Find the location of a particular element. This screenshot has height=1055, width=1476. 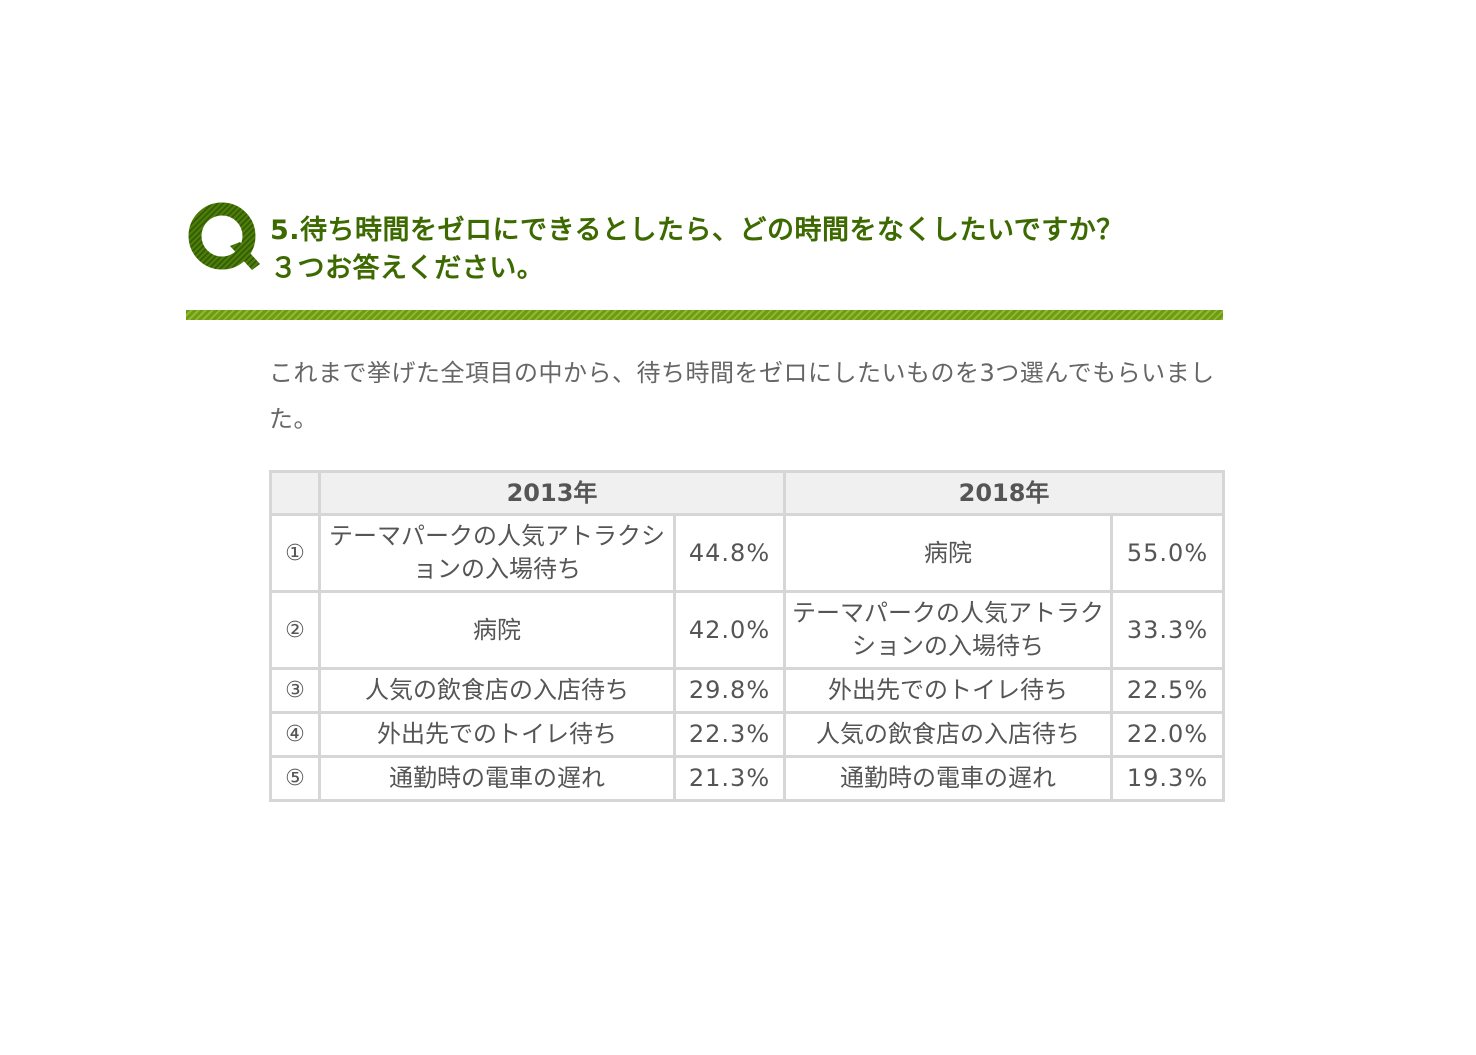

question-title-line-2: ３つお答えください。 is located at coordinates (407, 268).